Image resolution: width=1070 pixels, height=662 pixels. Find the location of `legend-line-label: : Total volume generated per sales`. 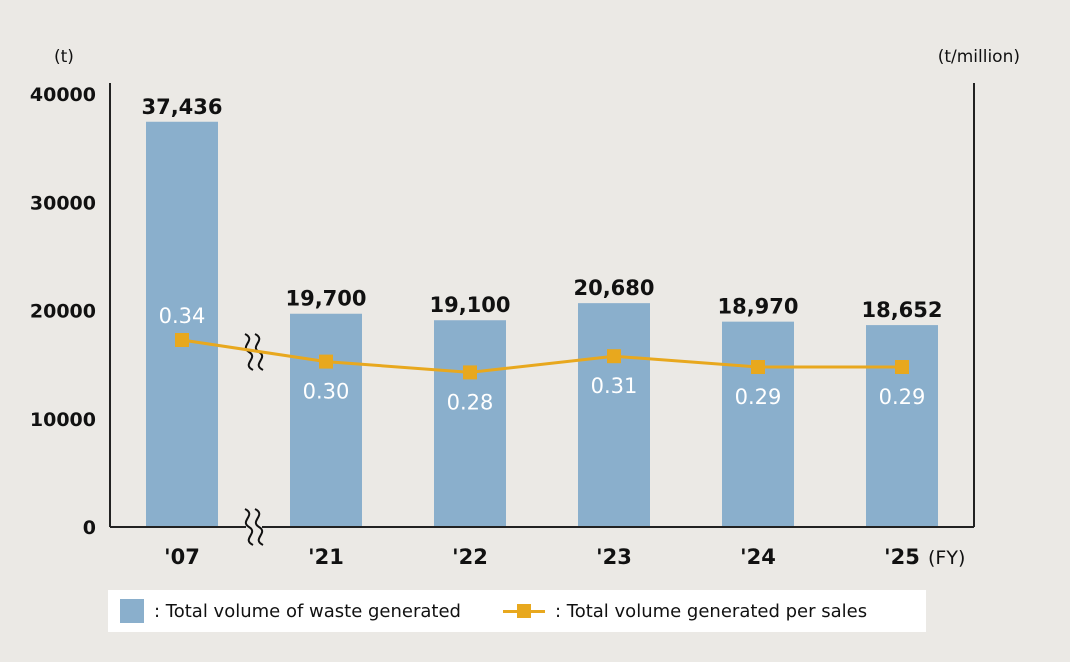

legend-line-label: : Total volume generated per sales is located at coordinates (711, 611).